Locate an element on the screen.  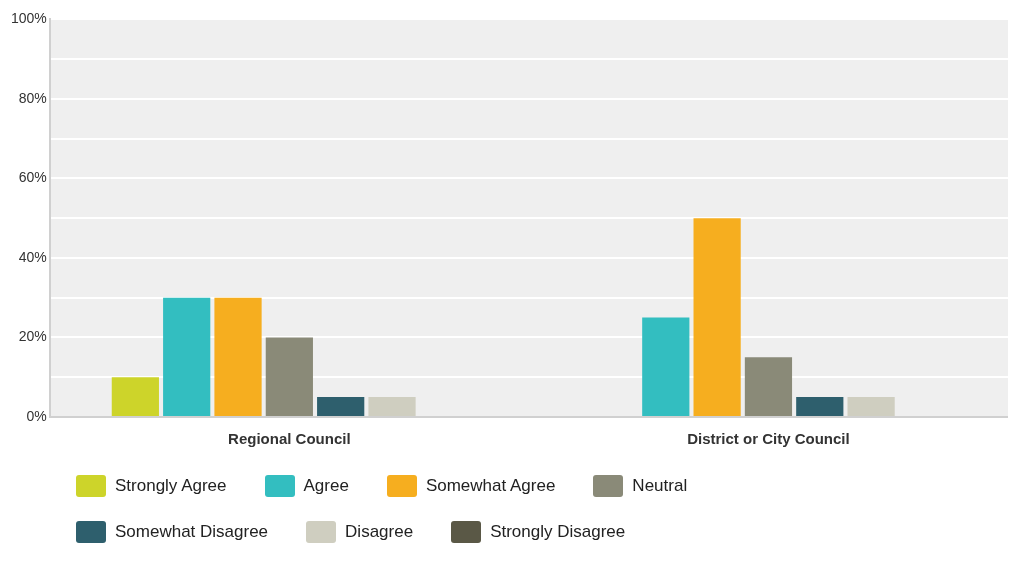
y-tick-label: 60% is located at coordinates (32, 177).